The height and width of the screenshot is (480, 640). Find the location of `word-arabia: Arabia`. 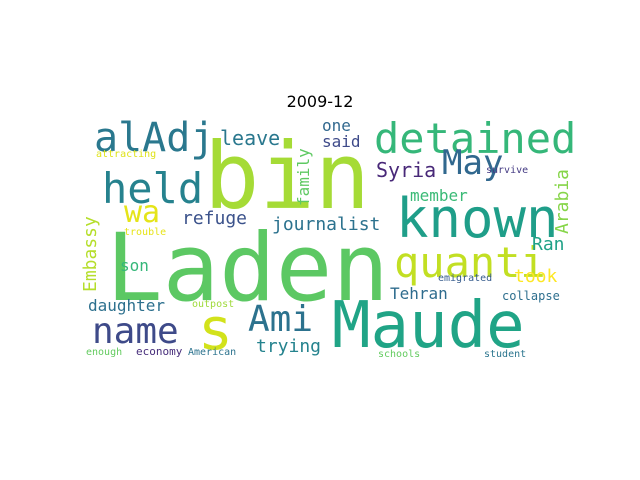

word-arabia: Arabia is located at coordinates (562, 201).